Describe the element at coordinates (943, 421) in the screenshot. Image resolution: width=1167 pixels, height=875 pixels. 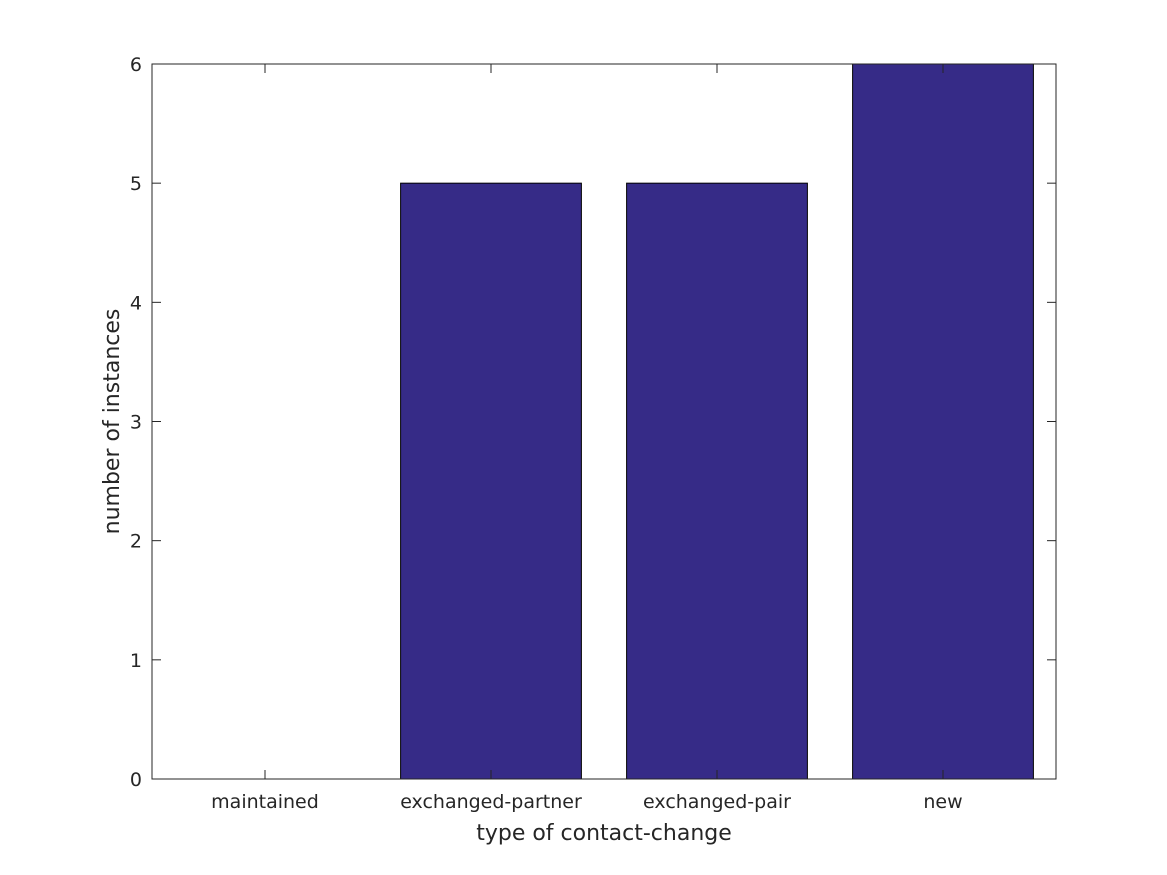
I see `bar-new` at that location.